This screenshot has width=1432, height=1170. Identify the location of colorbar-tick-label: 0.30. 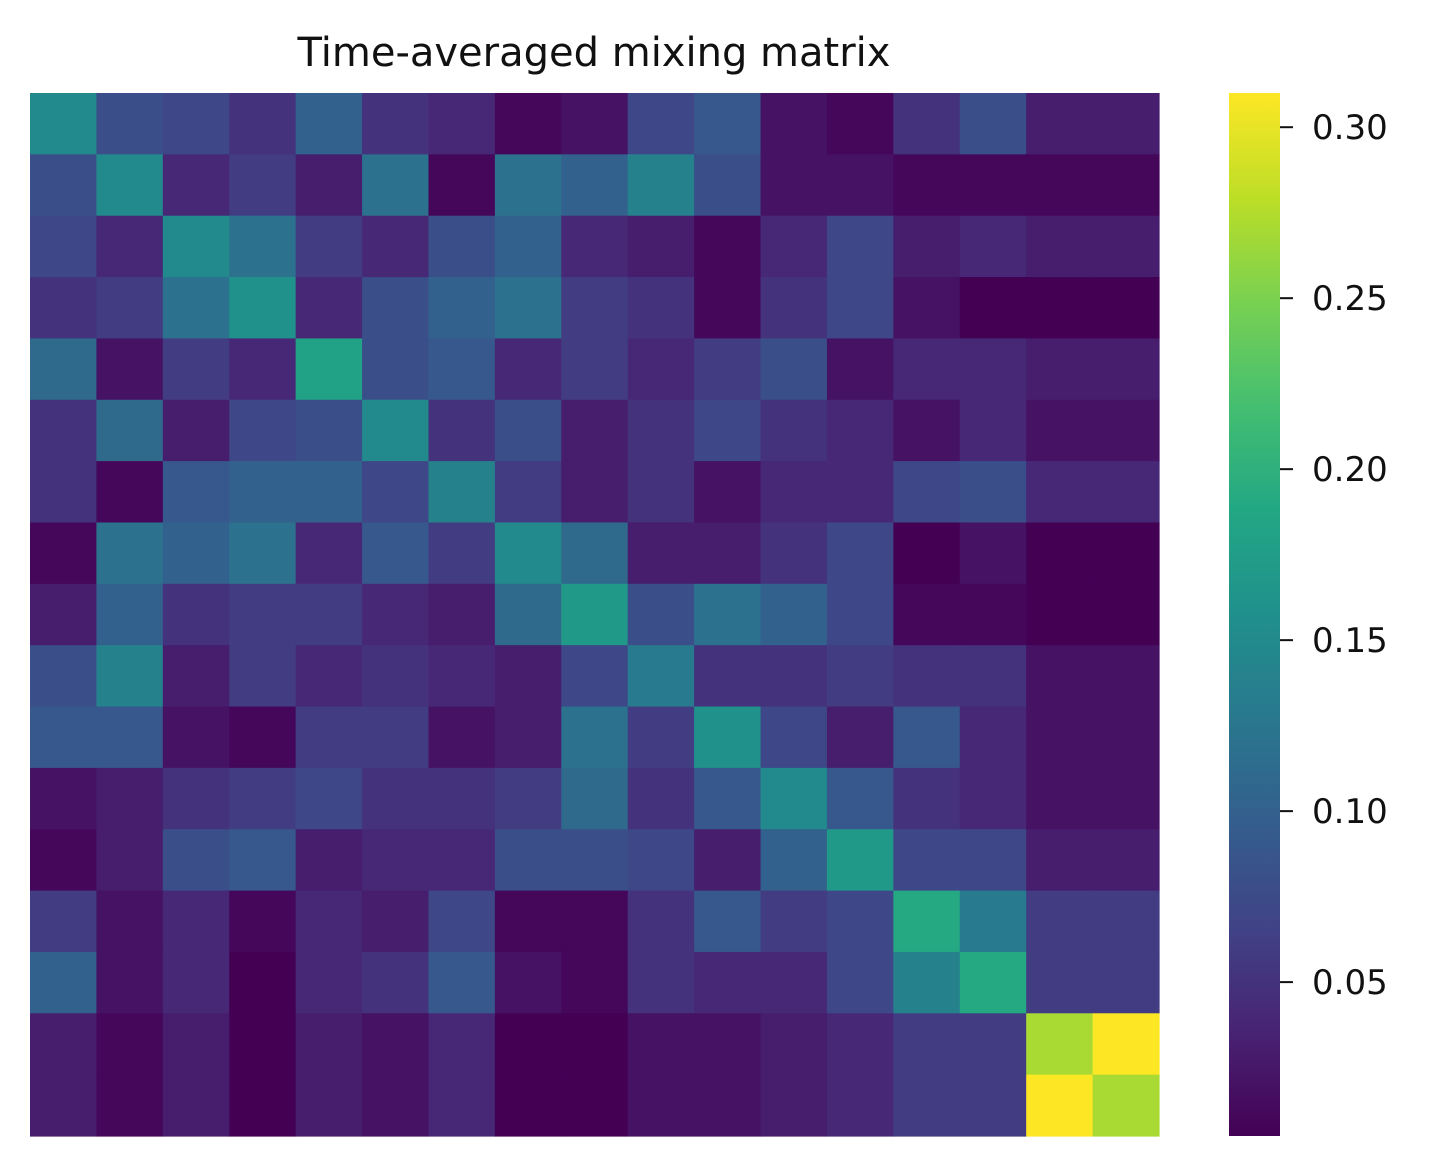
(1350, 128).